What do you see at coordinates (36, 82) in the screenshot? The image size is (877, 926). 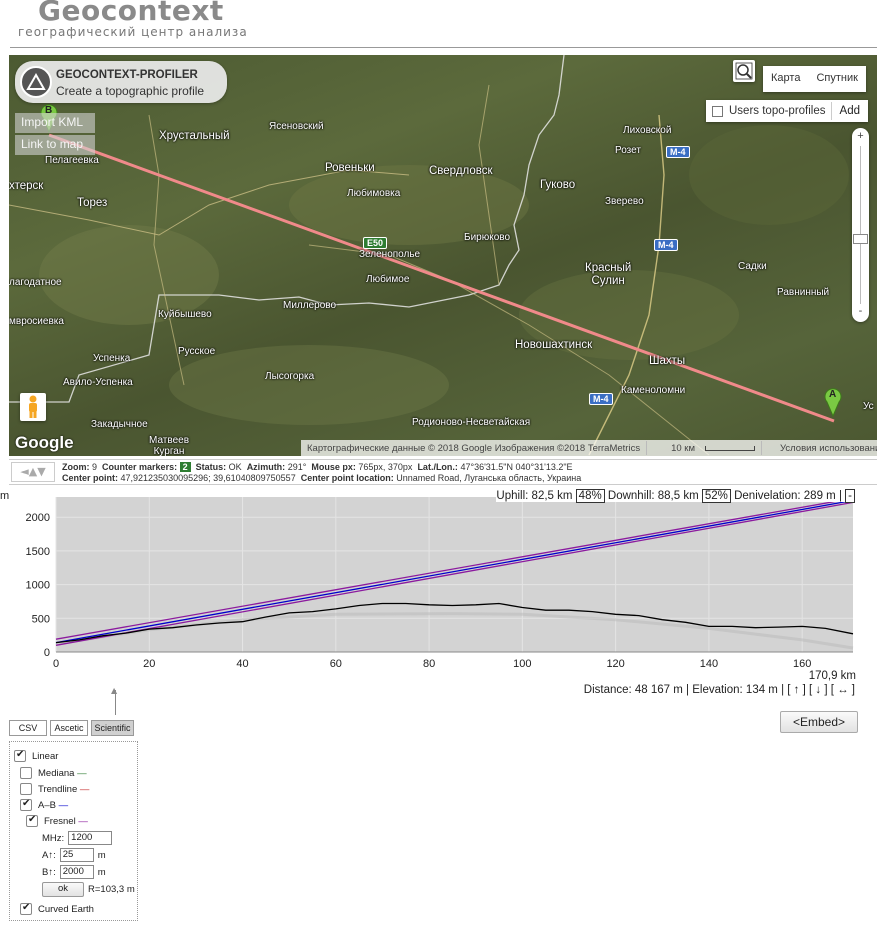 I see `profiler-logo-icon` at bounding box center [36, 82].